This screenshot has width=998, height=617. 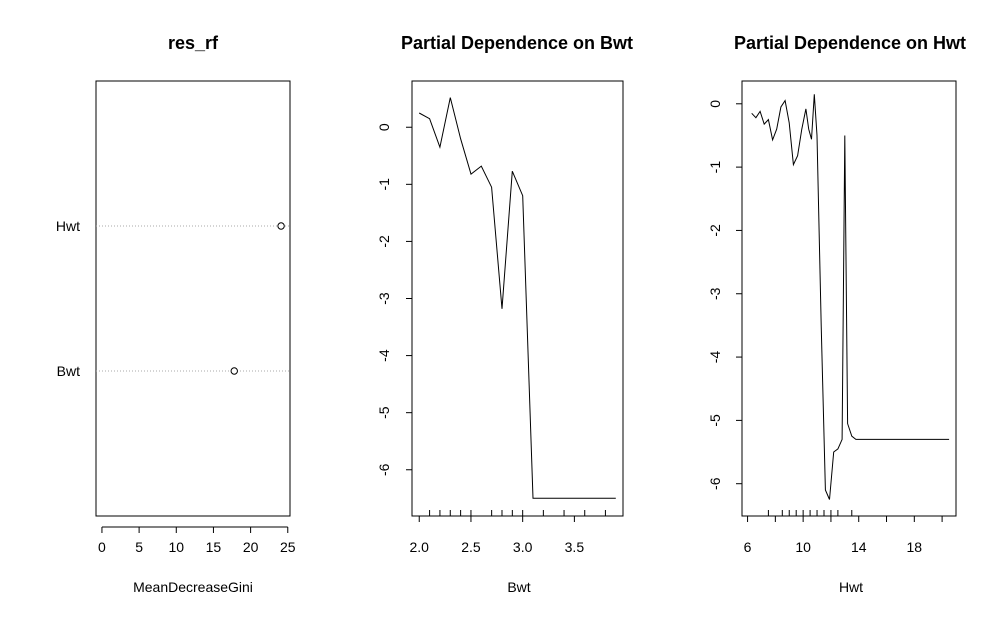 What do you see at coordinates (193, 298) in the screenshot?
I see `plot-frame` at bounding box center [193, 298].